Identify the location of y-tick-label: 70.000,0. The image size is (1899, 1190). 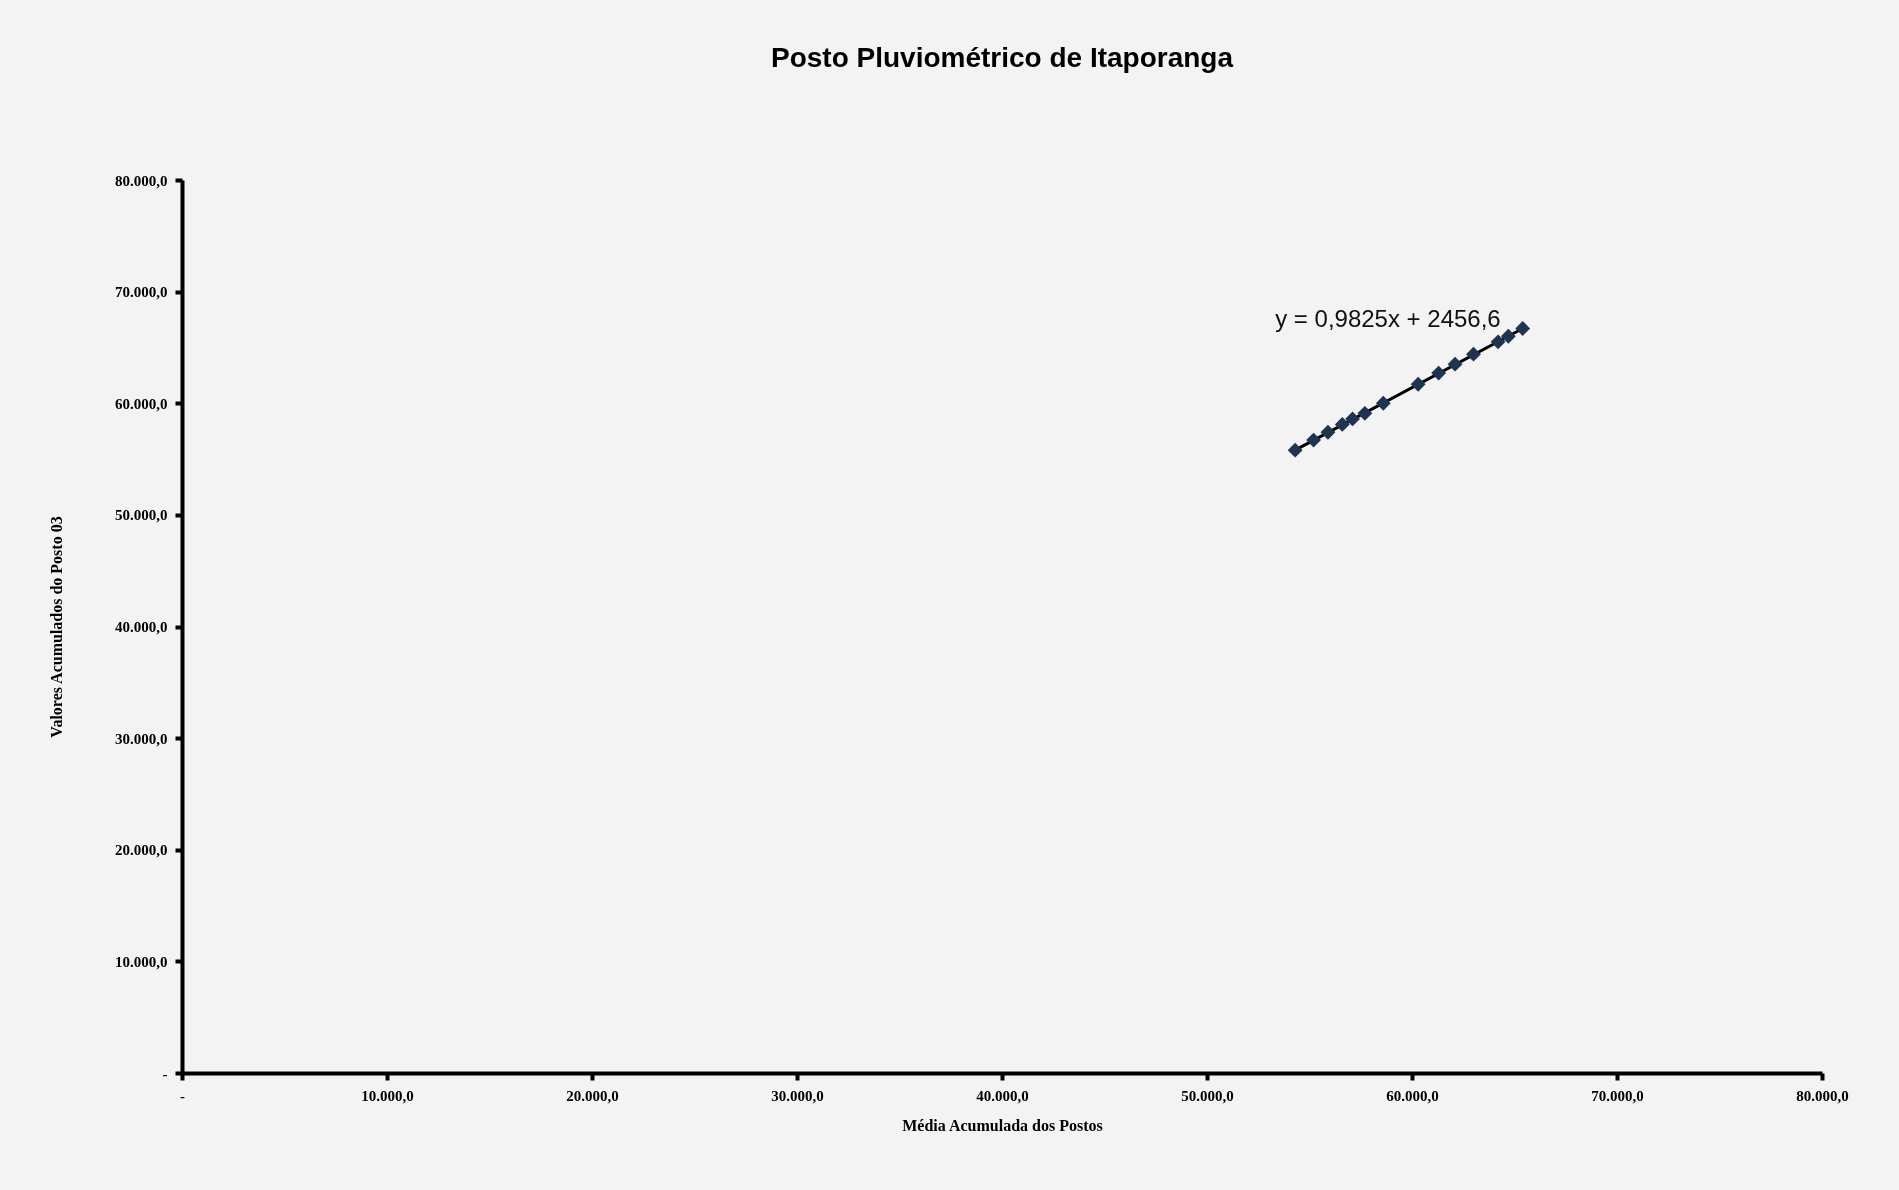
(141, 292).